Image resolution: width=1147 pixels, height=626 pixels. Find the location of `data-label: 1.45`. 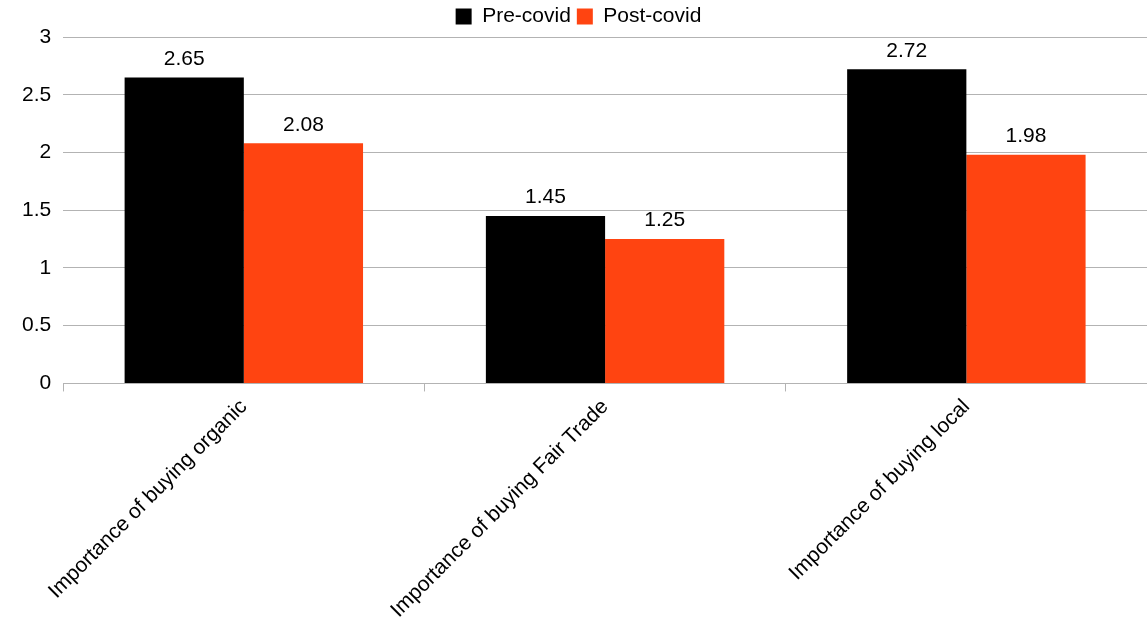

data-label: 1.45 is located at coordinates (545, 196).